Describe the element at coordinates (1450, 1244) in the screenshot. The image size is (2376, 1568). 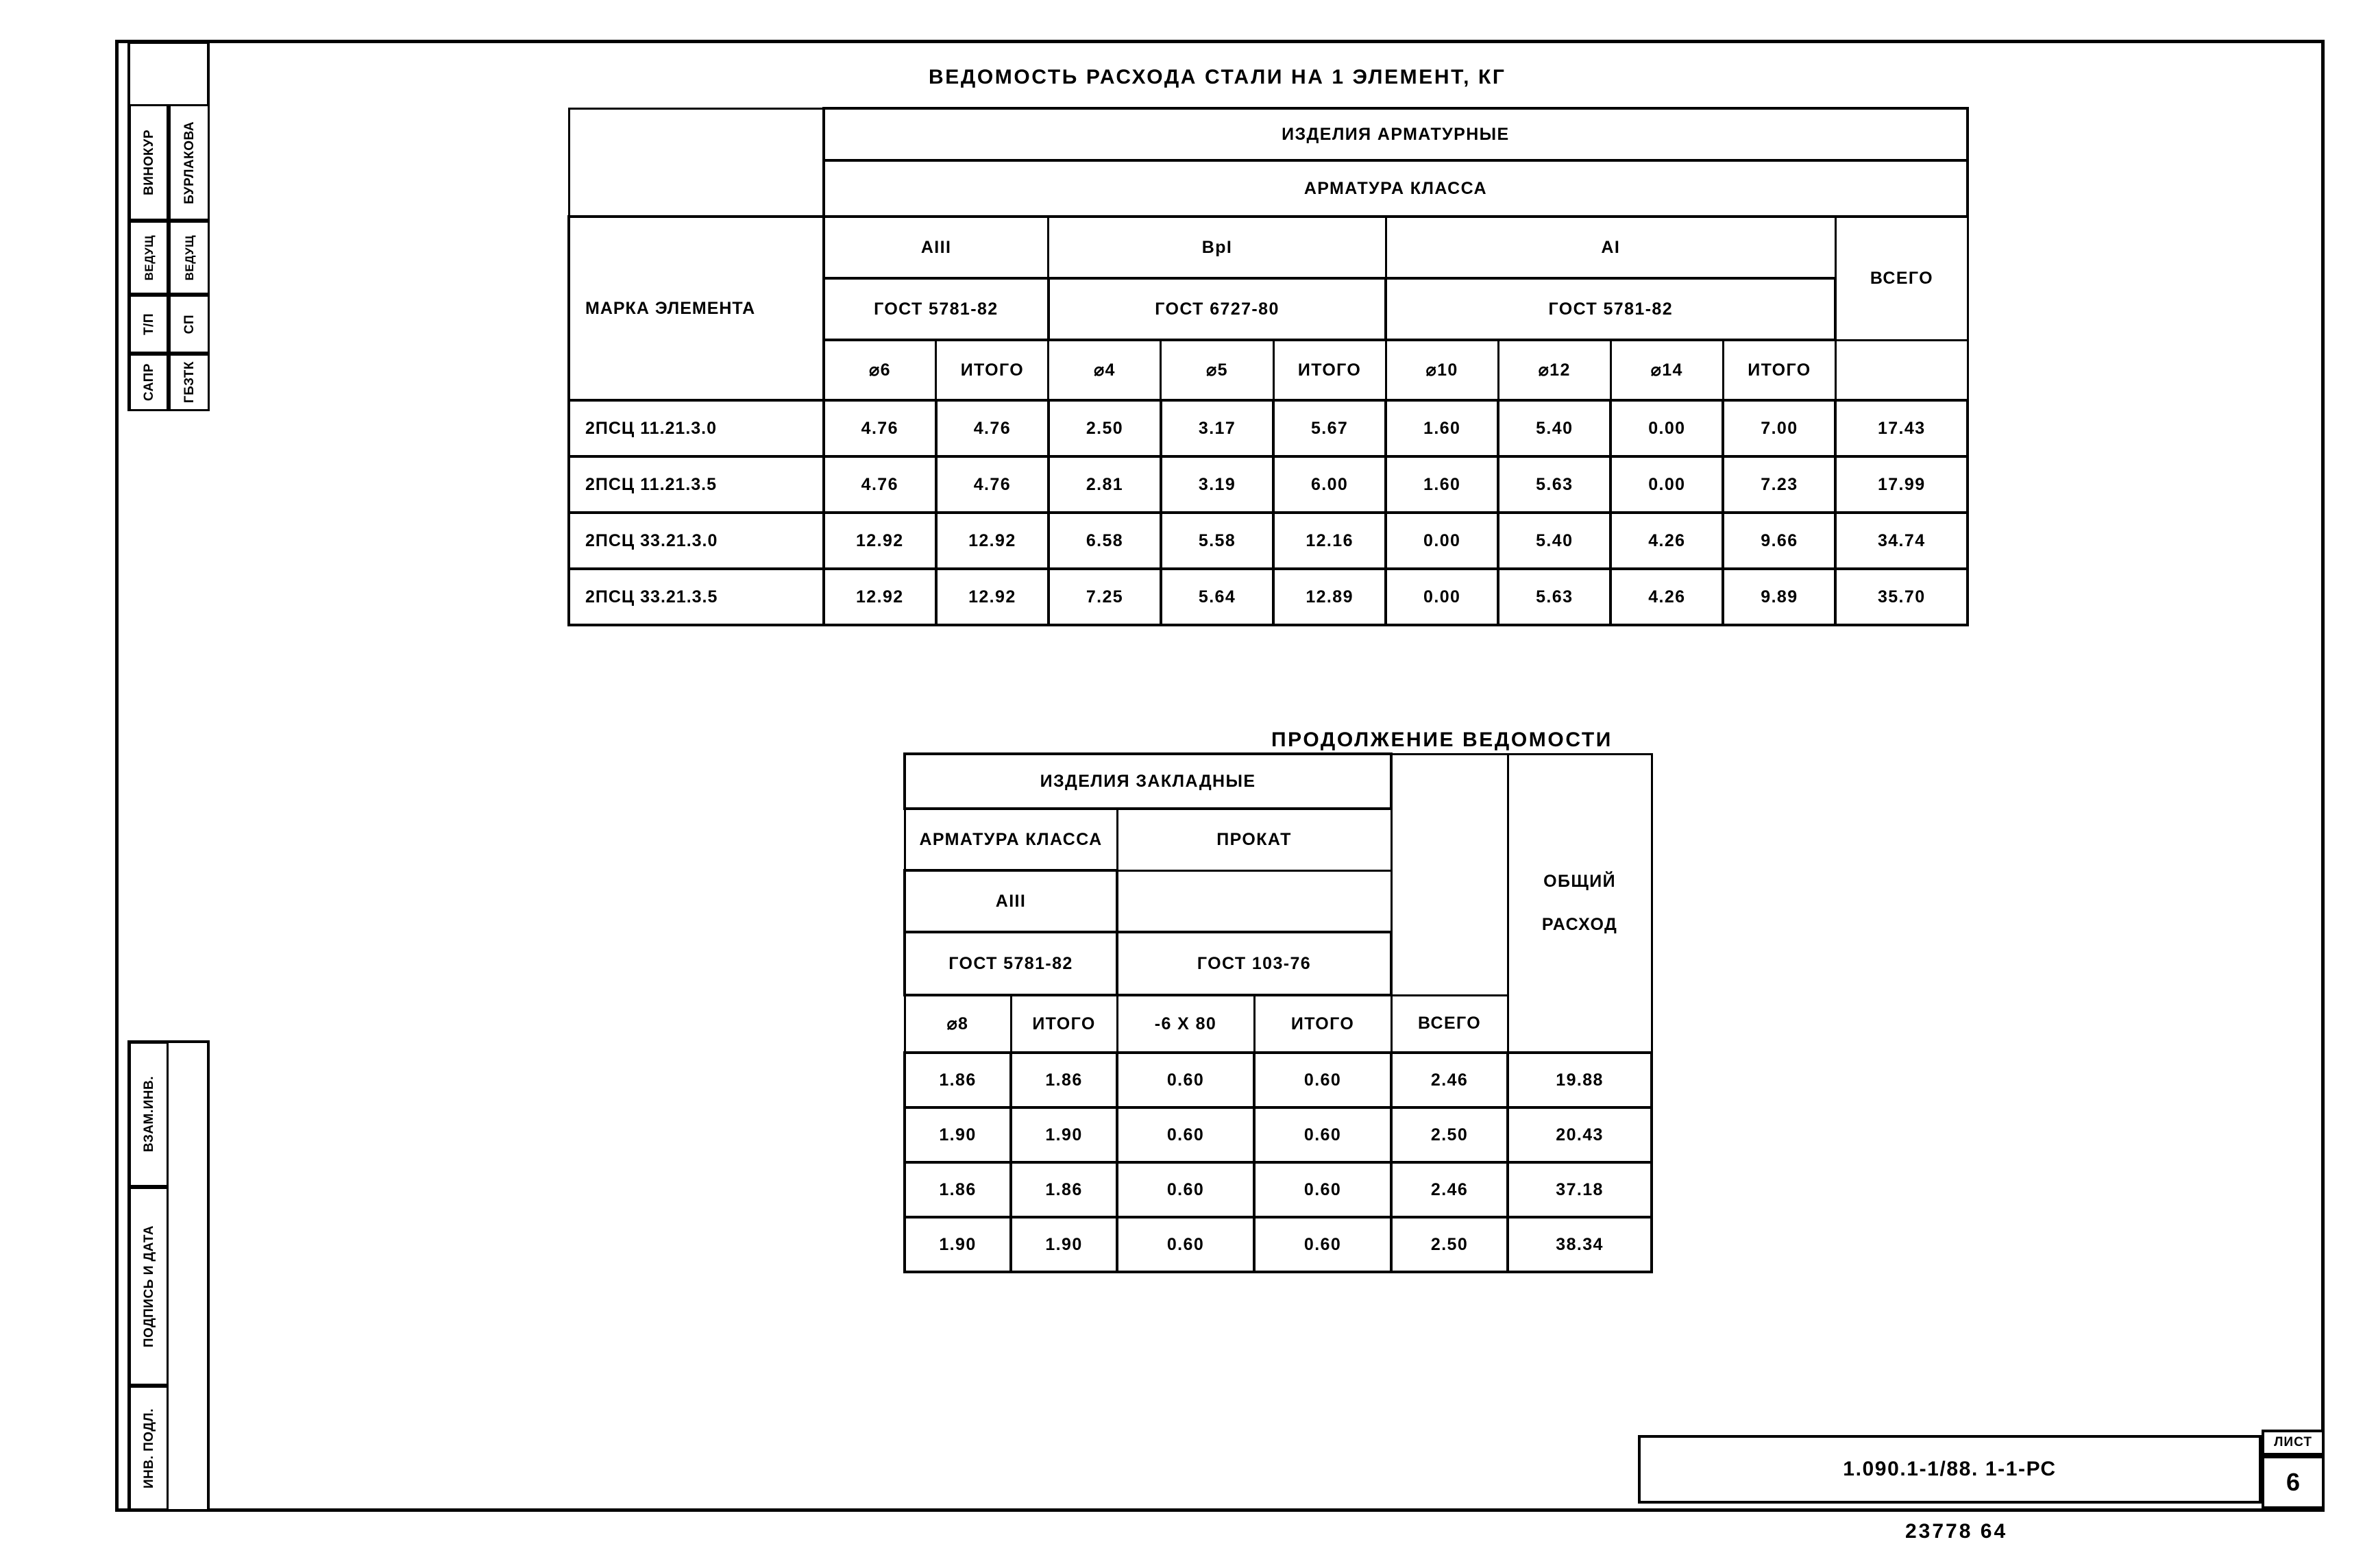
I see `table2-row3-total: 2.50` at that location.